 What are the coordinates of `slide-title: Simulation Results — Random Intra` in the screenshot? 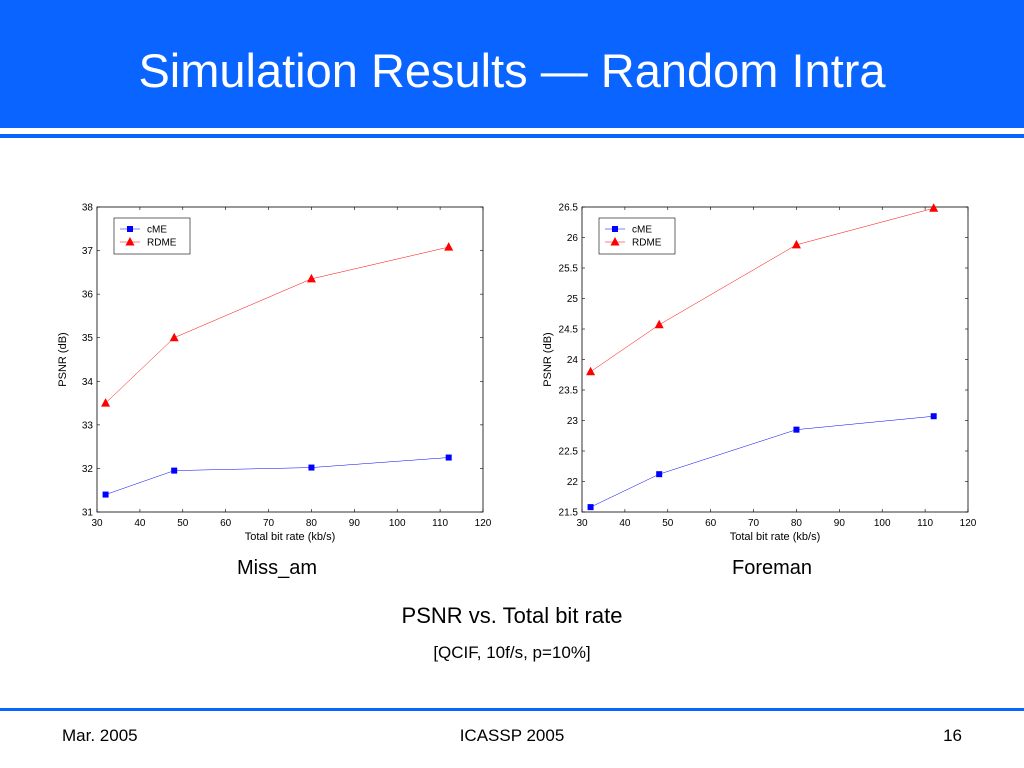 It's located at (512, 70).